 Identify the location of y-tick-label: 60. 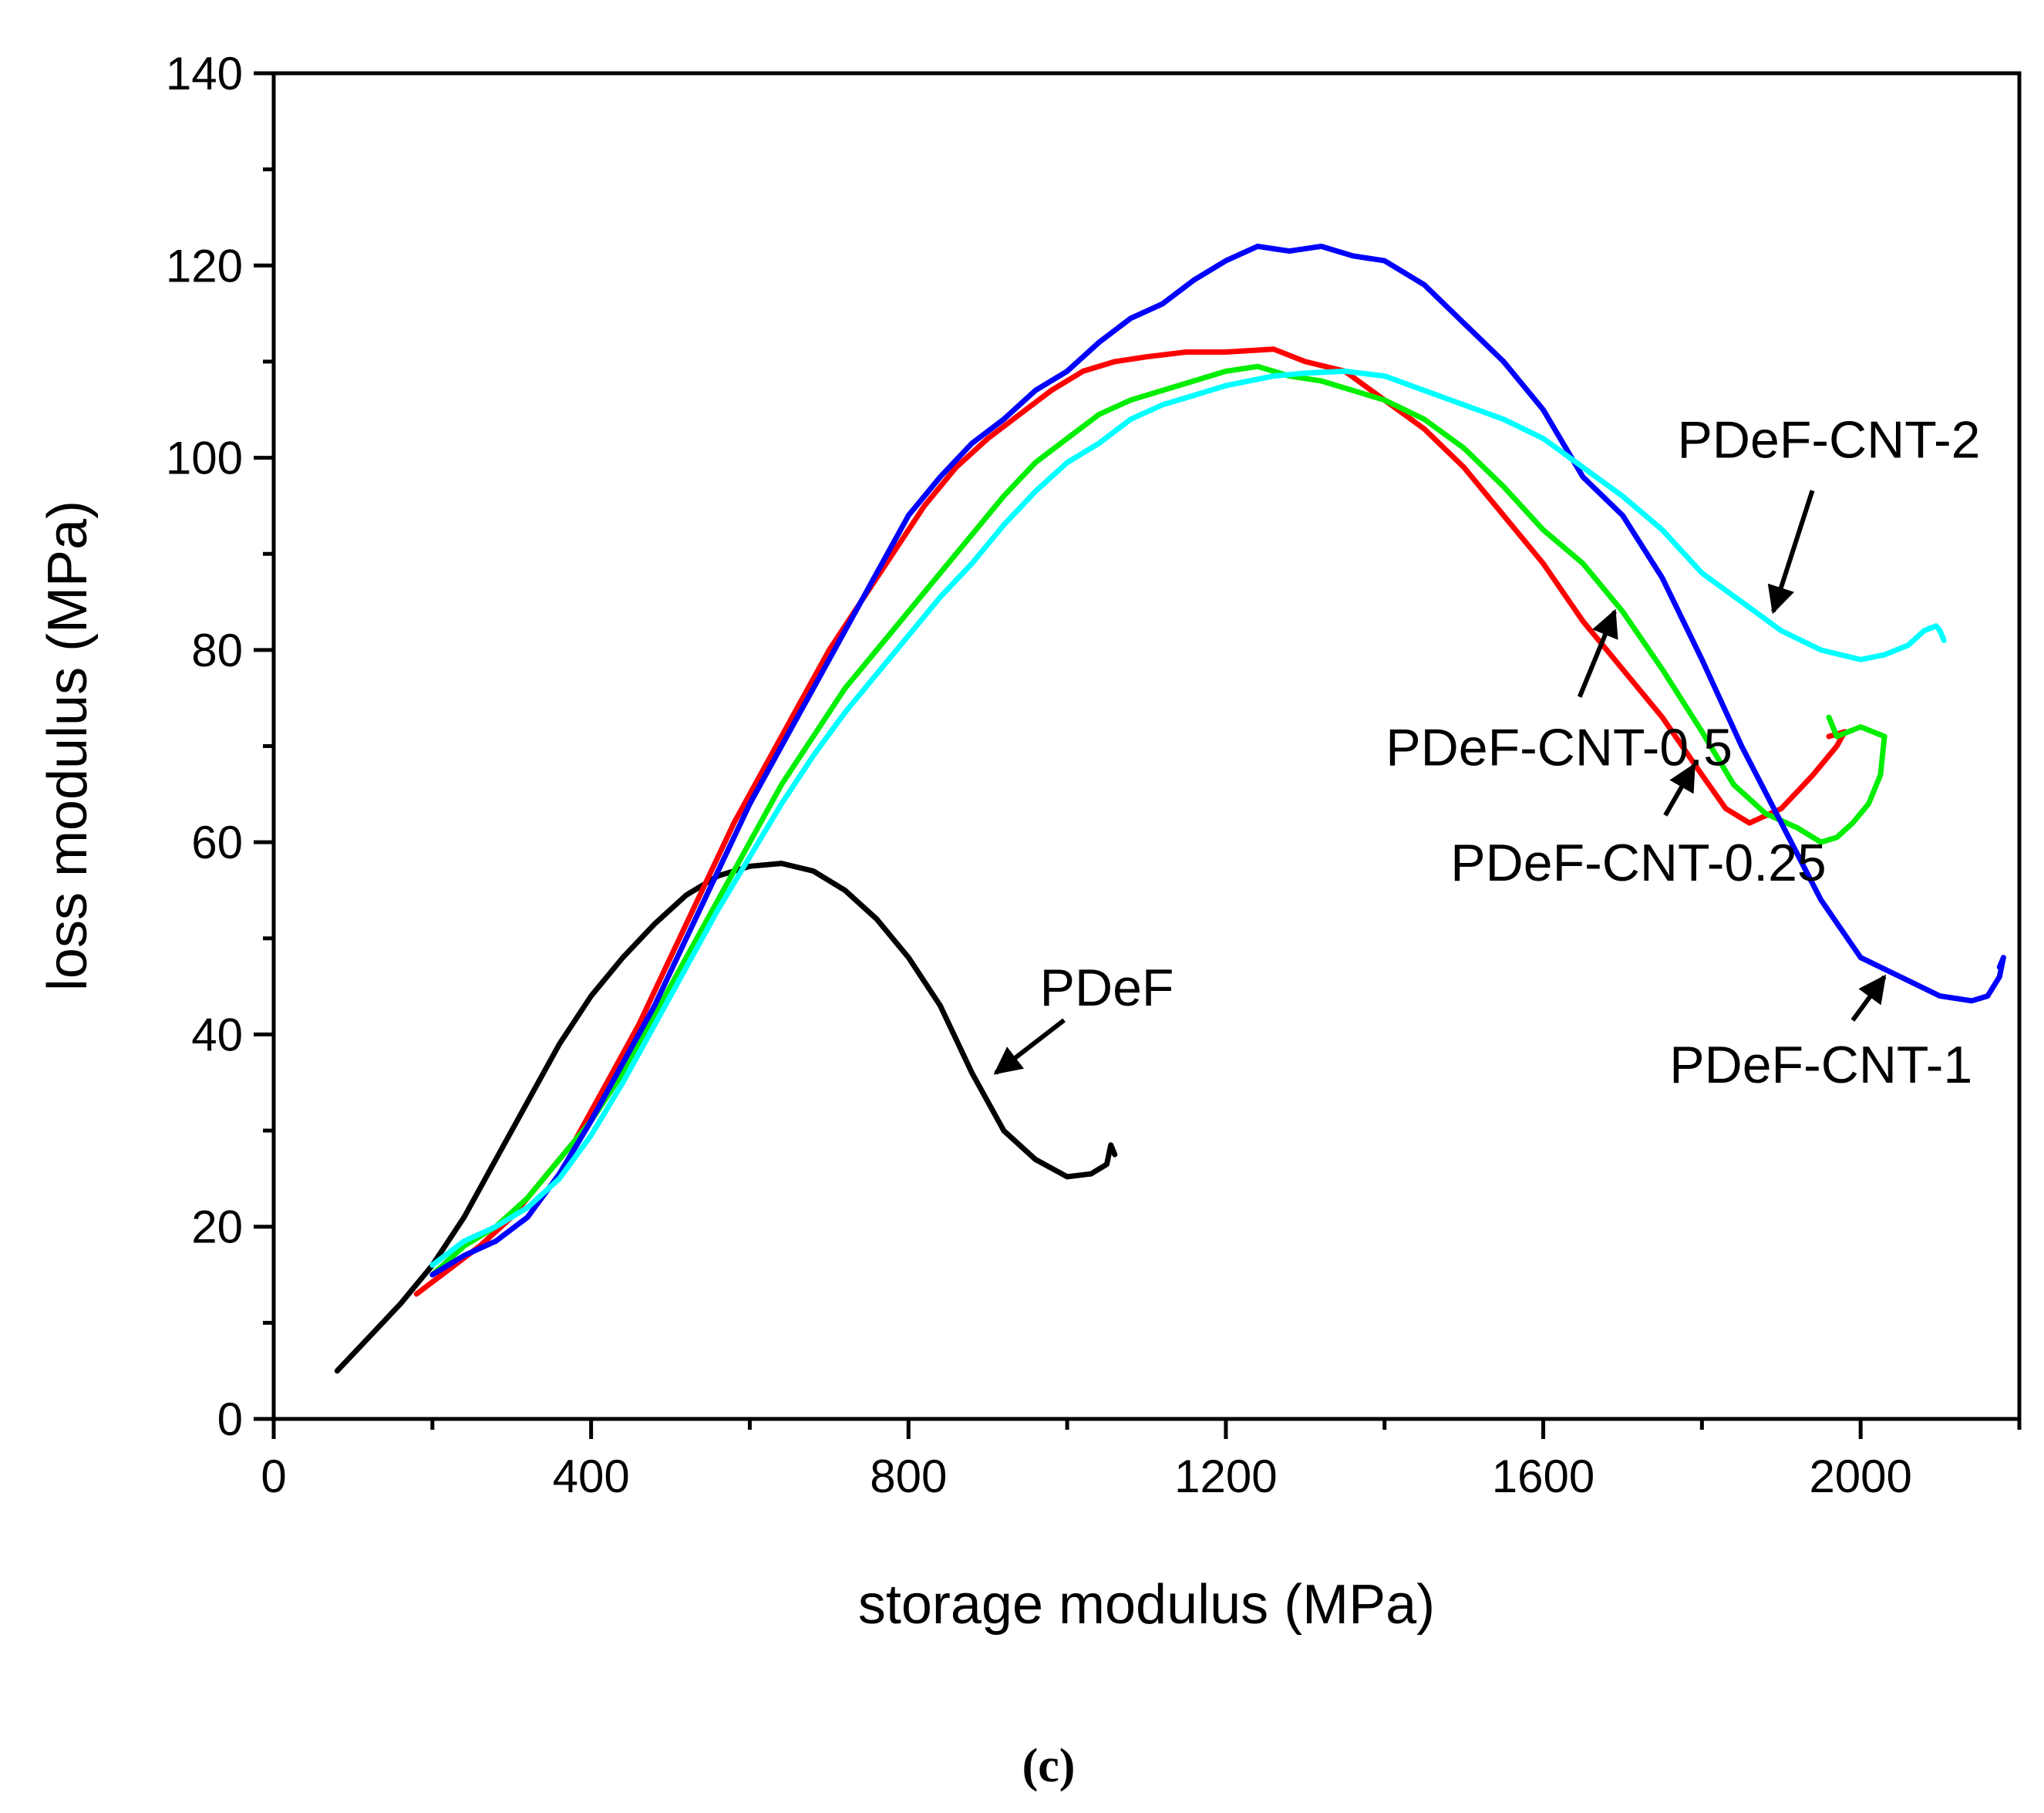
(217, 843).